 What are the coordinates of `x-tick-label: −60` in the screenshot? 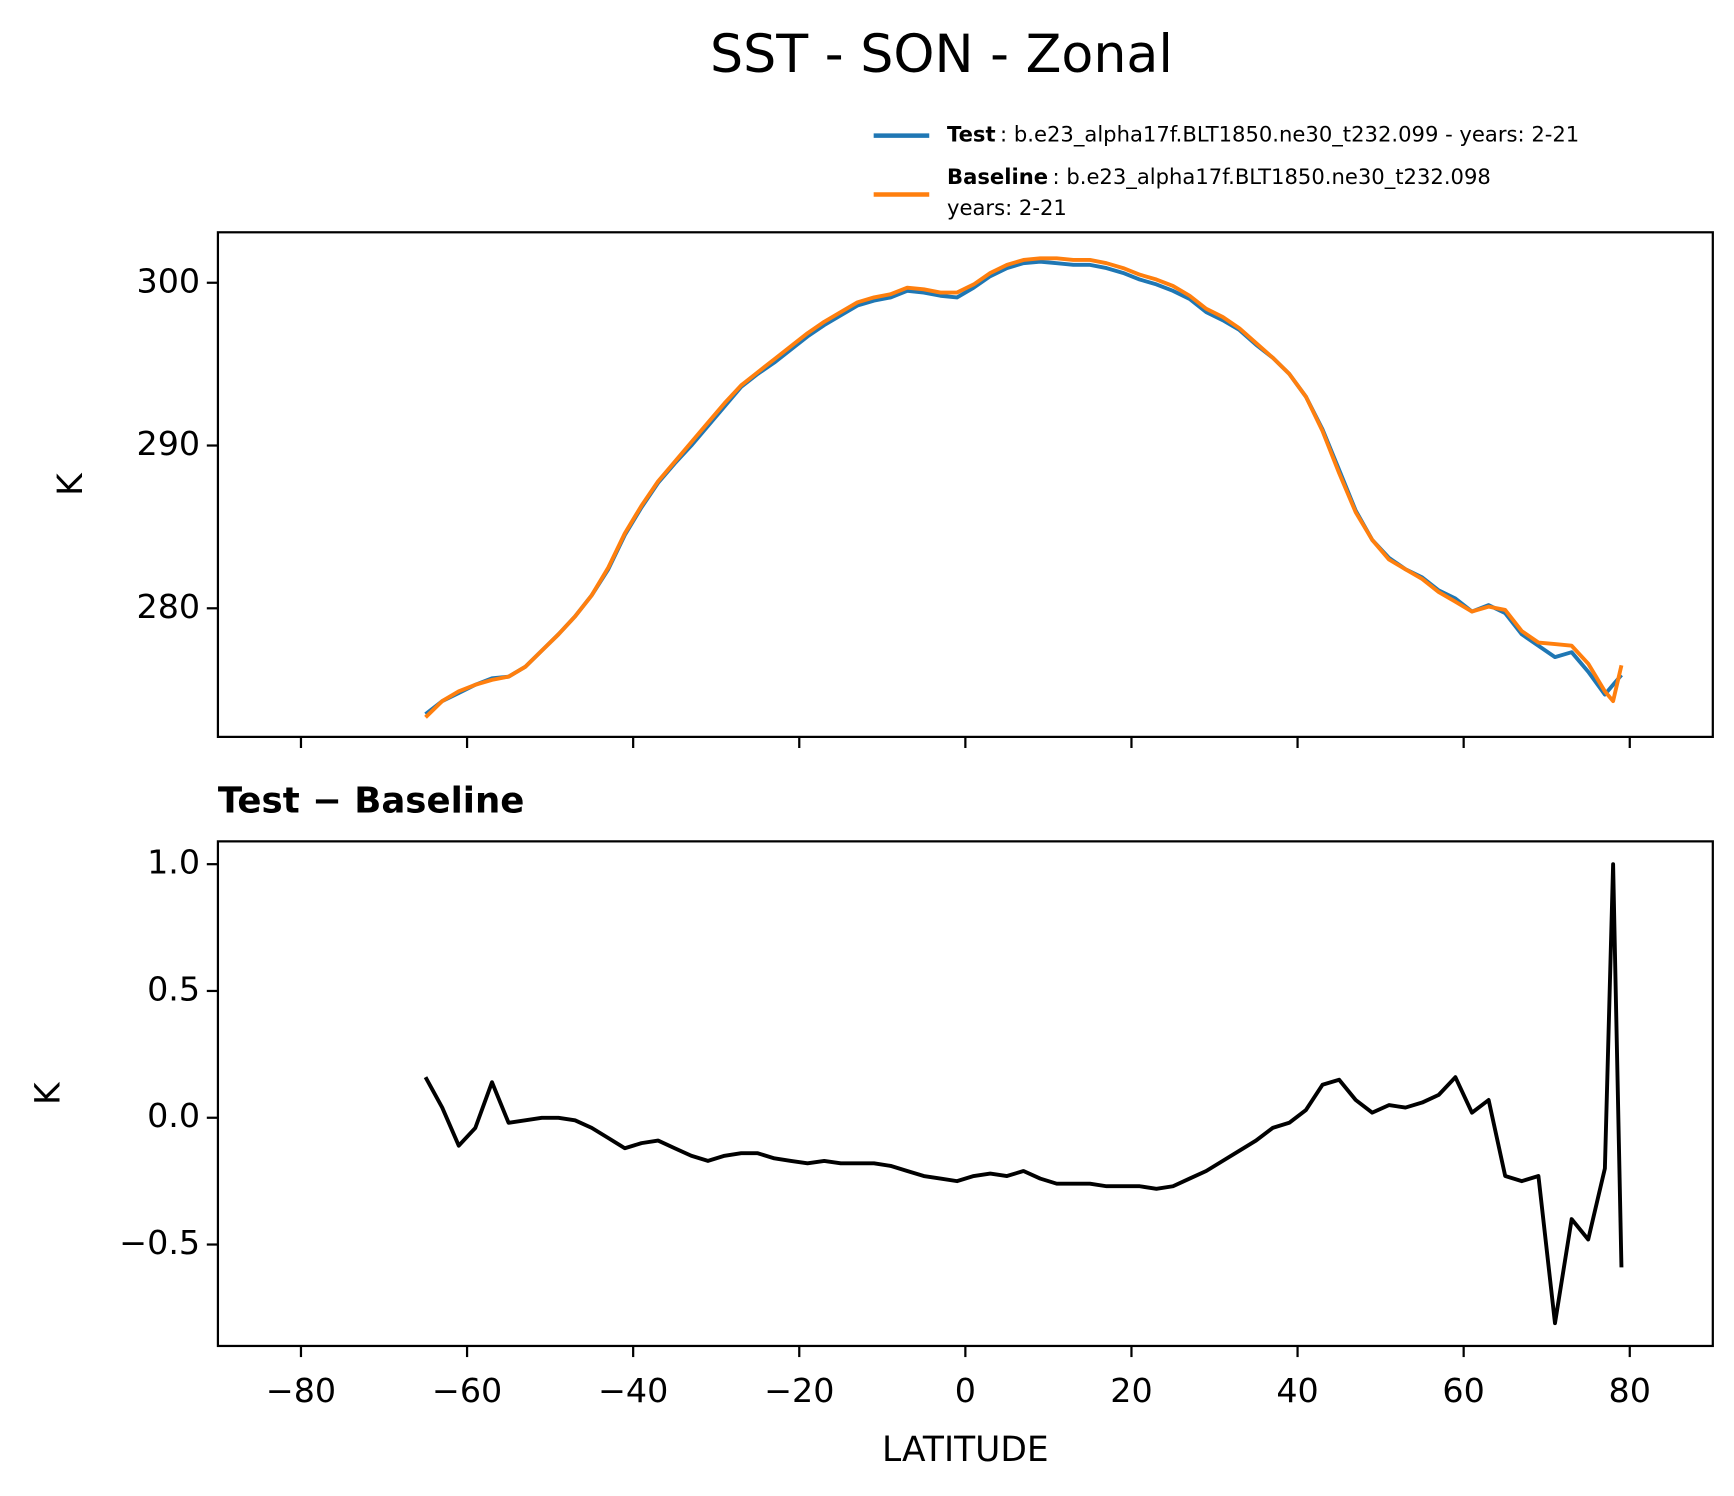 It's located at (467, 1390).